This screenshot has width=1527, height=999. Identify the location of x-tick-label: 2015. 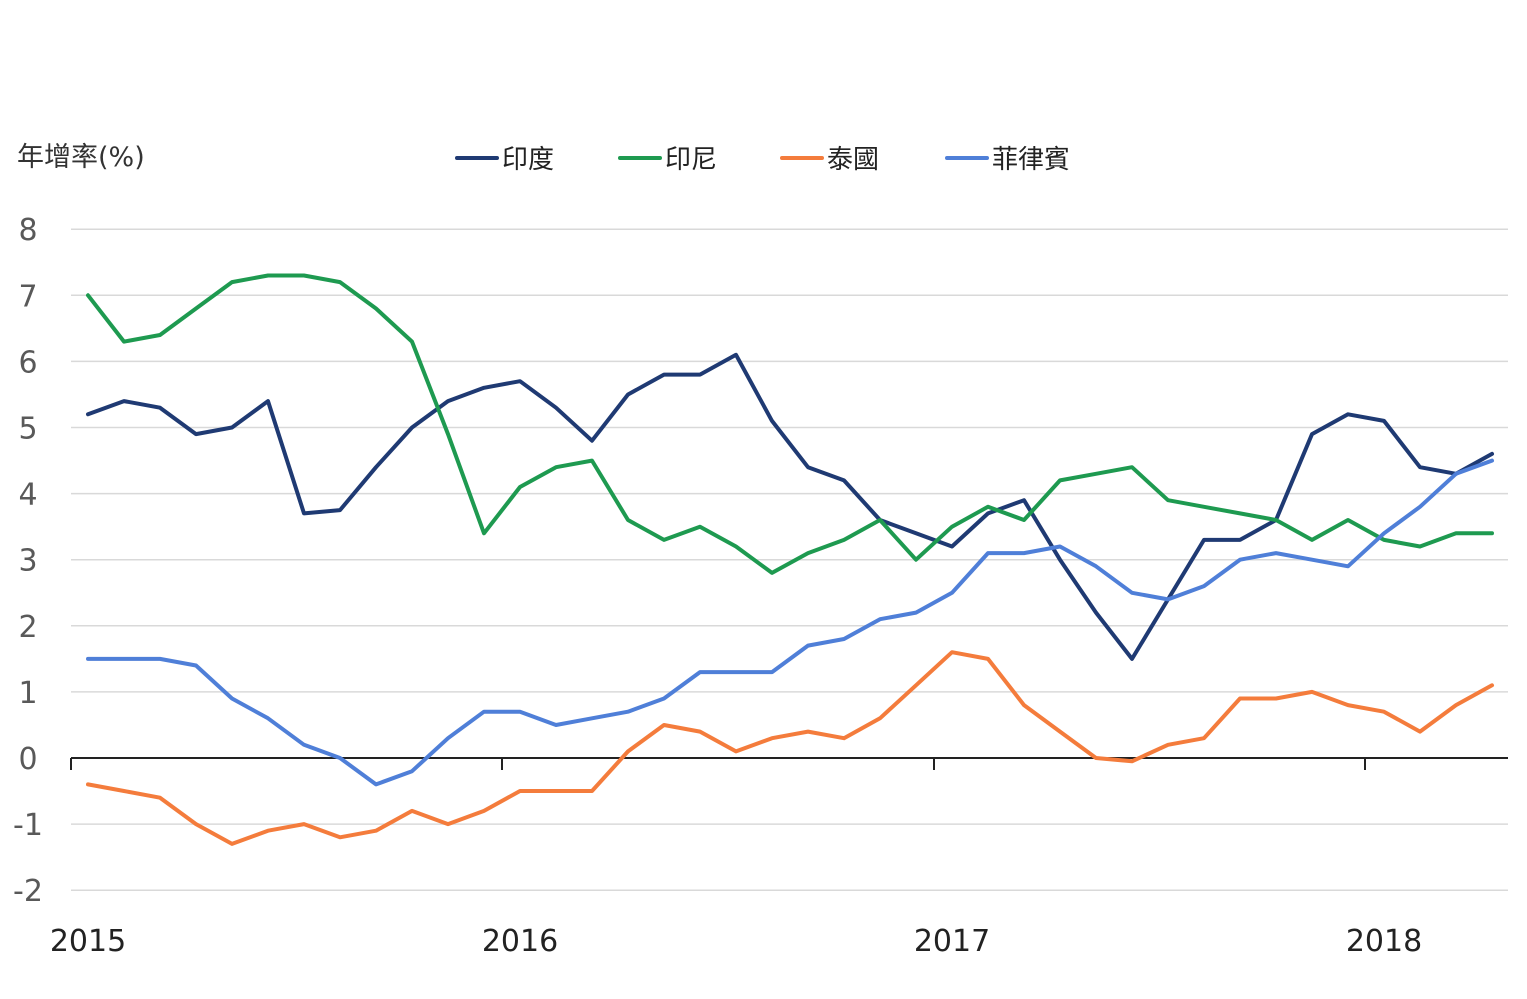
(88, 941).